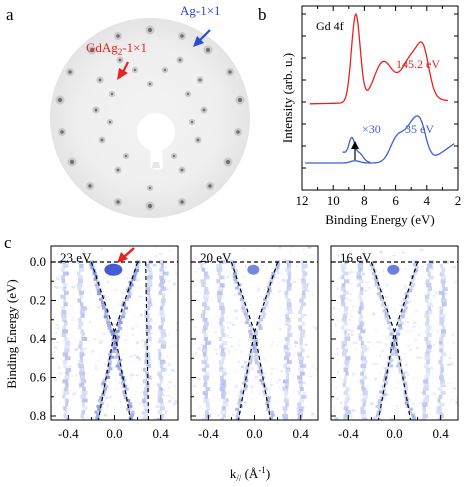  I want to click on blue-energy-label: 35 eV, so click(419, 129).